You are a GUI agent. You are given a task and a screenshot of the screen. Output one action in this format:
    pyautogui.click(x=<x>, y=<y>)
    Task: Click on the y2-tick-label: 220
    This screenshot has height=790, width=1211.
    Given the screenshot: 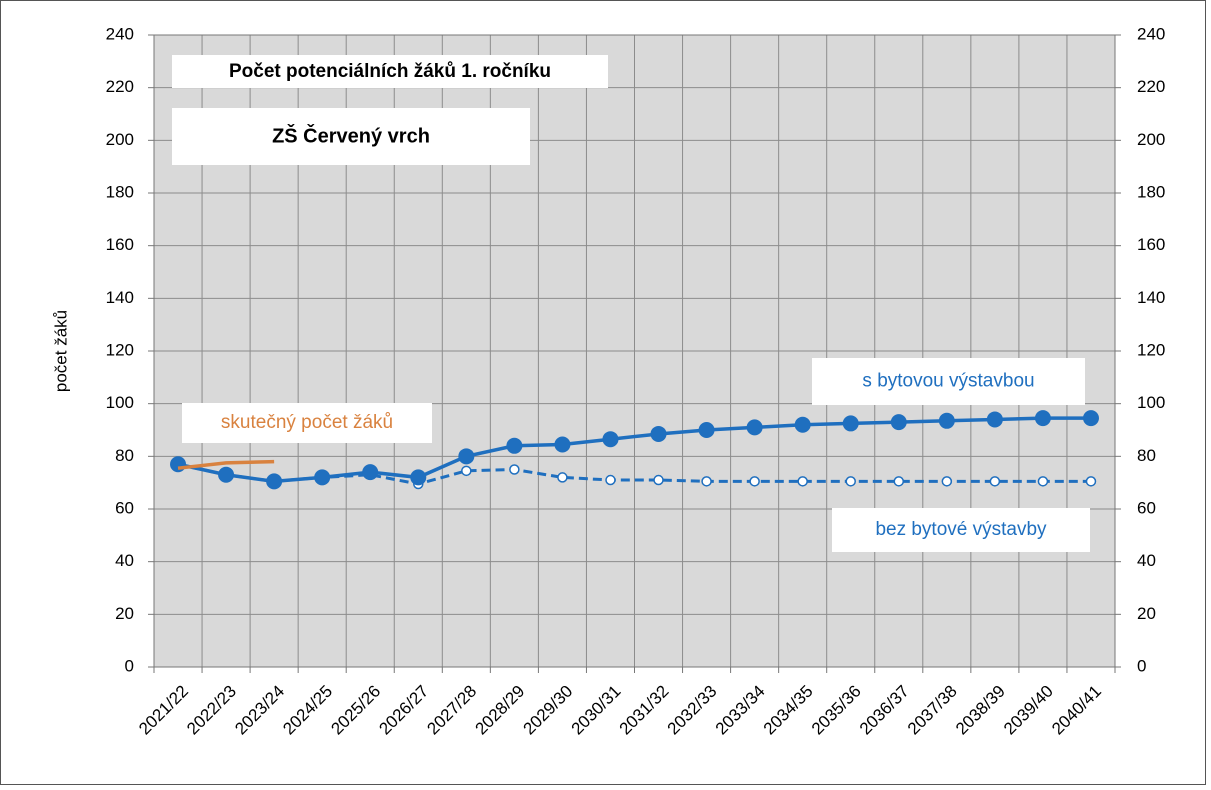 What is the action you would take?
    pyautogui.click(x=1151, y=86)
    